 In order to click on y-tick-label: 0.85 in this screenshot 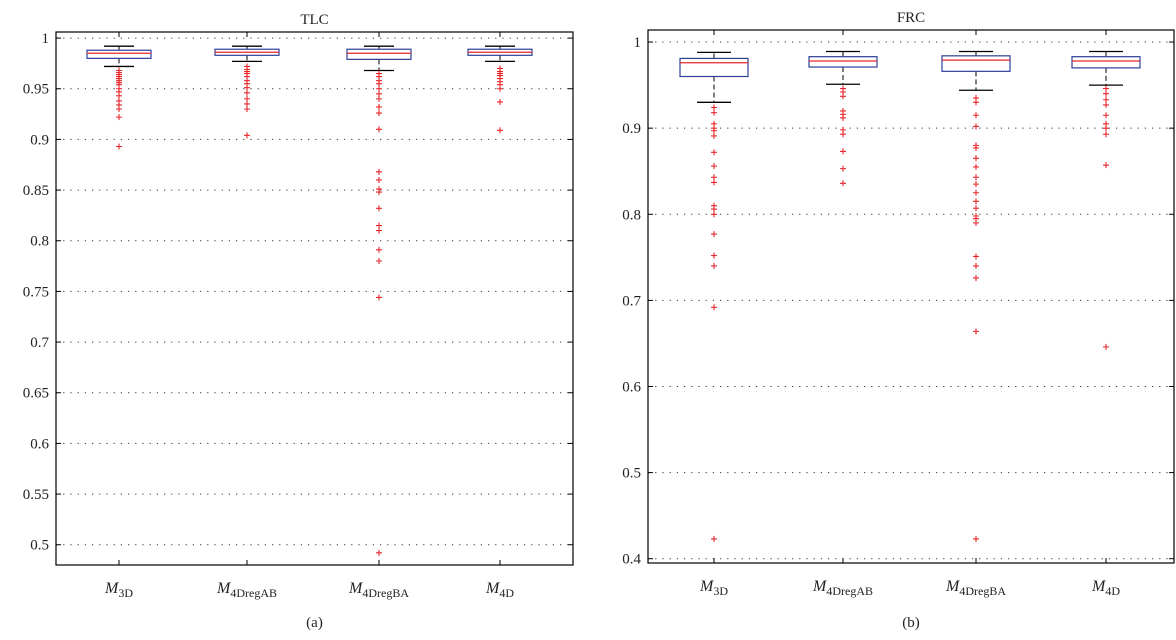, I will do `click(36, 191)`.